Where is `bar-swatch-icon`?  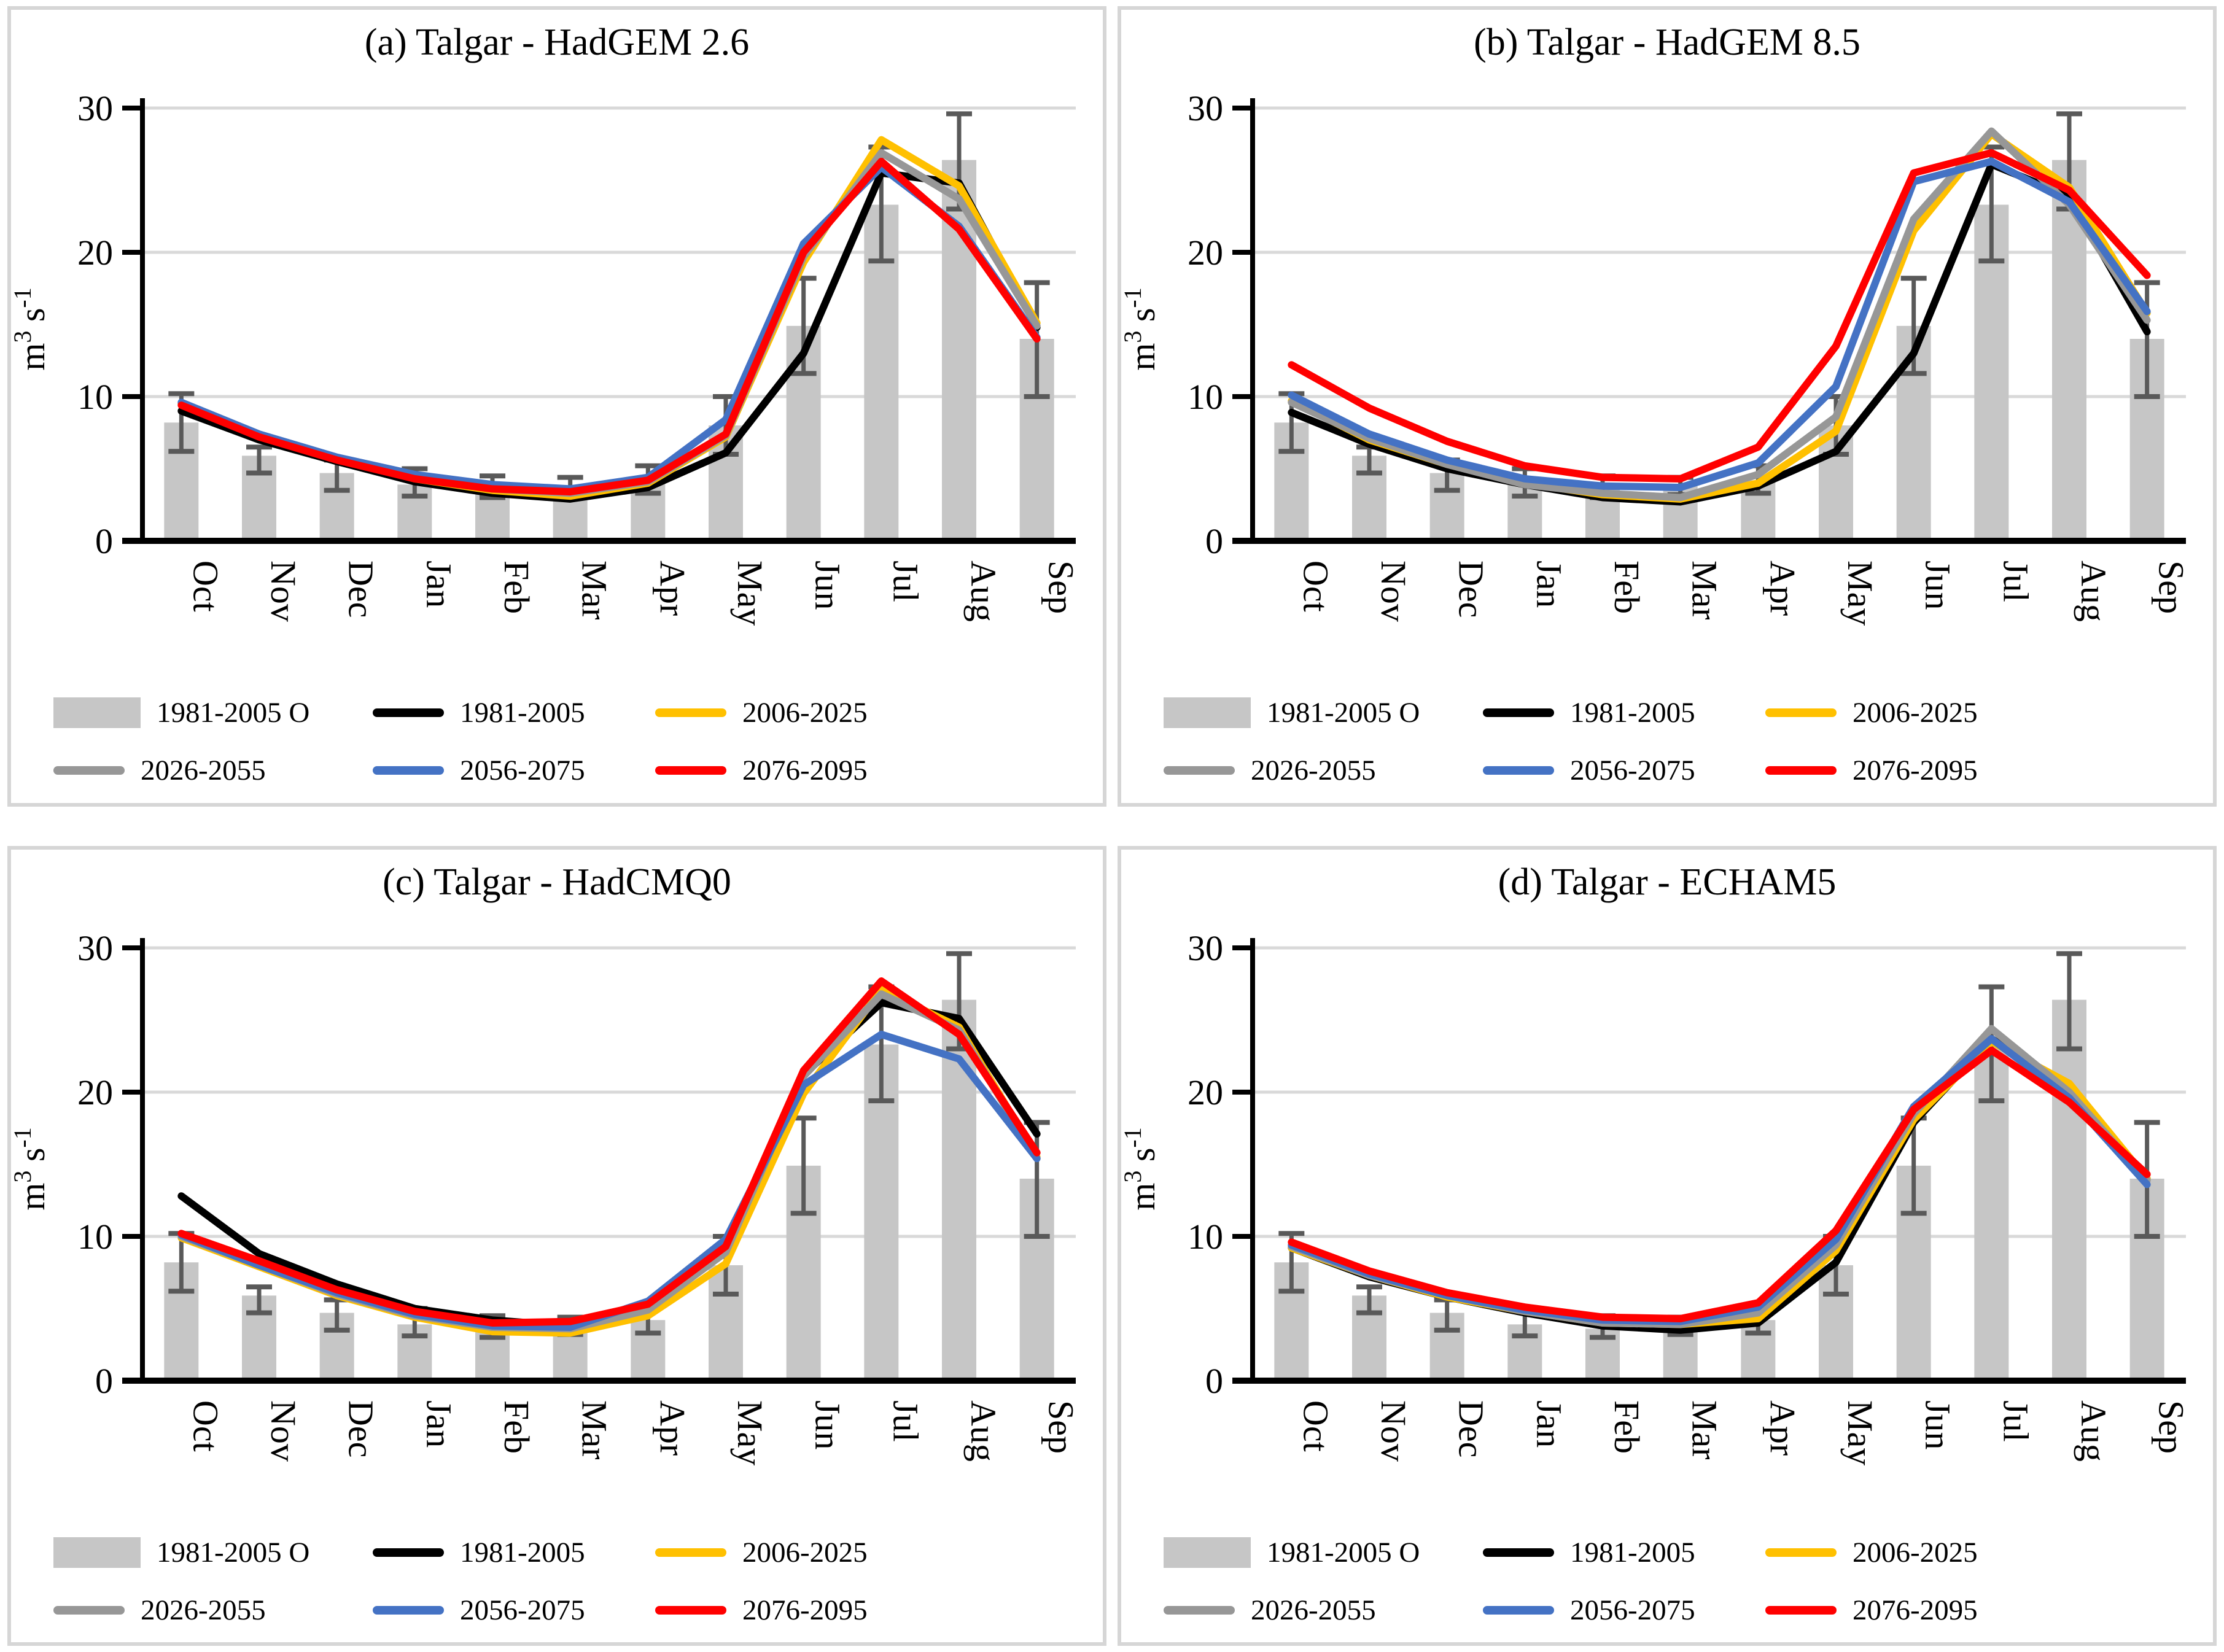
bar-swatch-icon is located at coordinates (97, 712).